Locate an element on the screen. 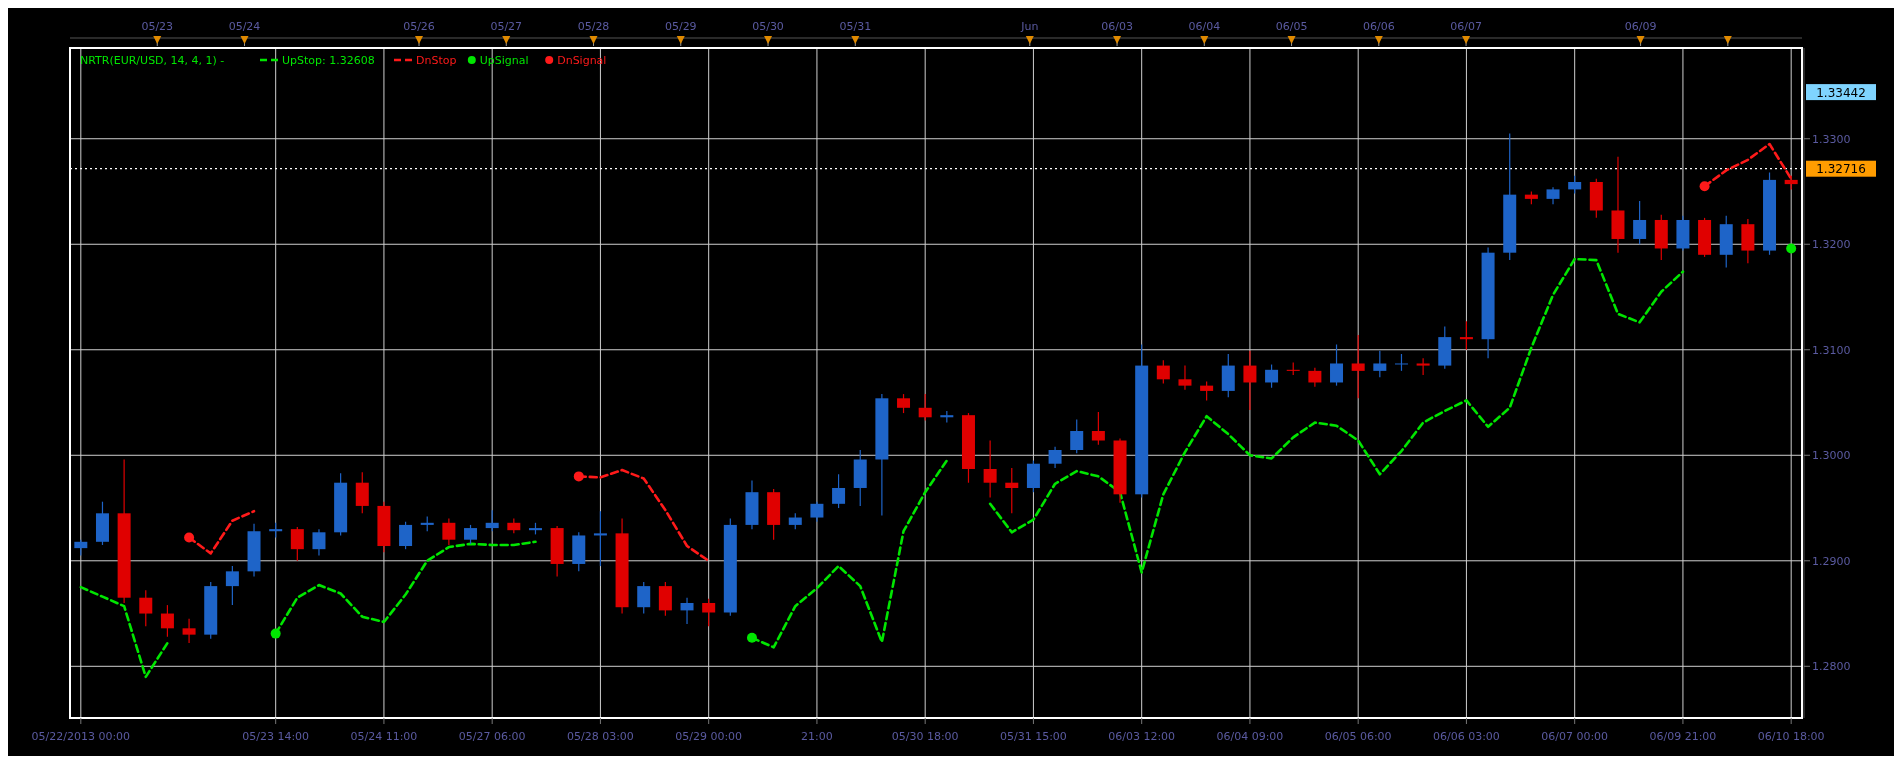 This screenshot has height=764, width=1902. x-tick-label: 05/31 15:00 is located at coordinates (1033, 736).